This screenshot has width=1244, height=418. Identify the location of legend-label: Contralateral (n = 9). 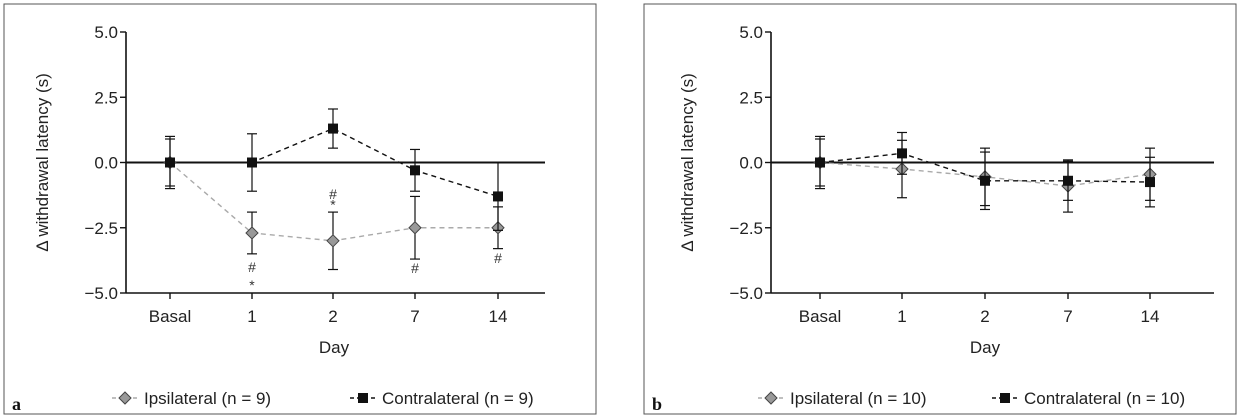
(458, 398).